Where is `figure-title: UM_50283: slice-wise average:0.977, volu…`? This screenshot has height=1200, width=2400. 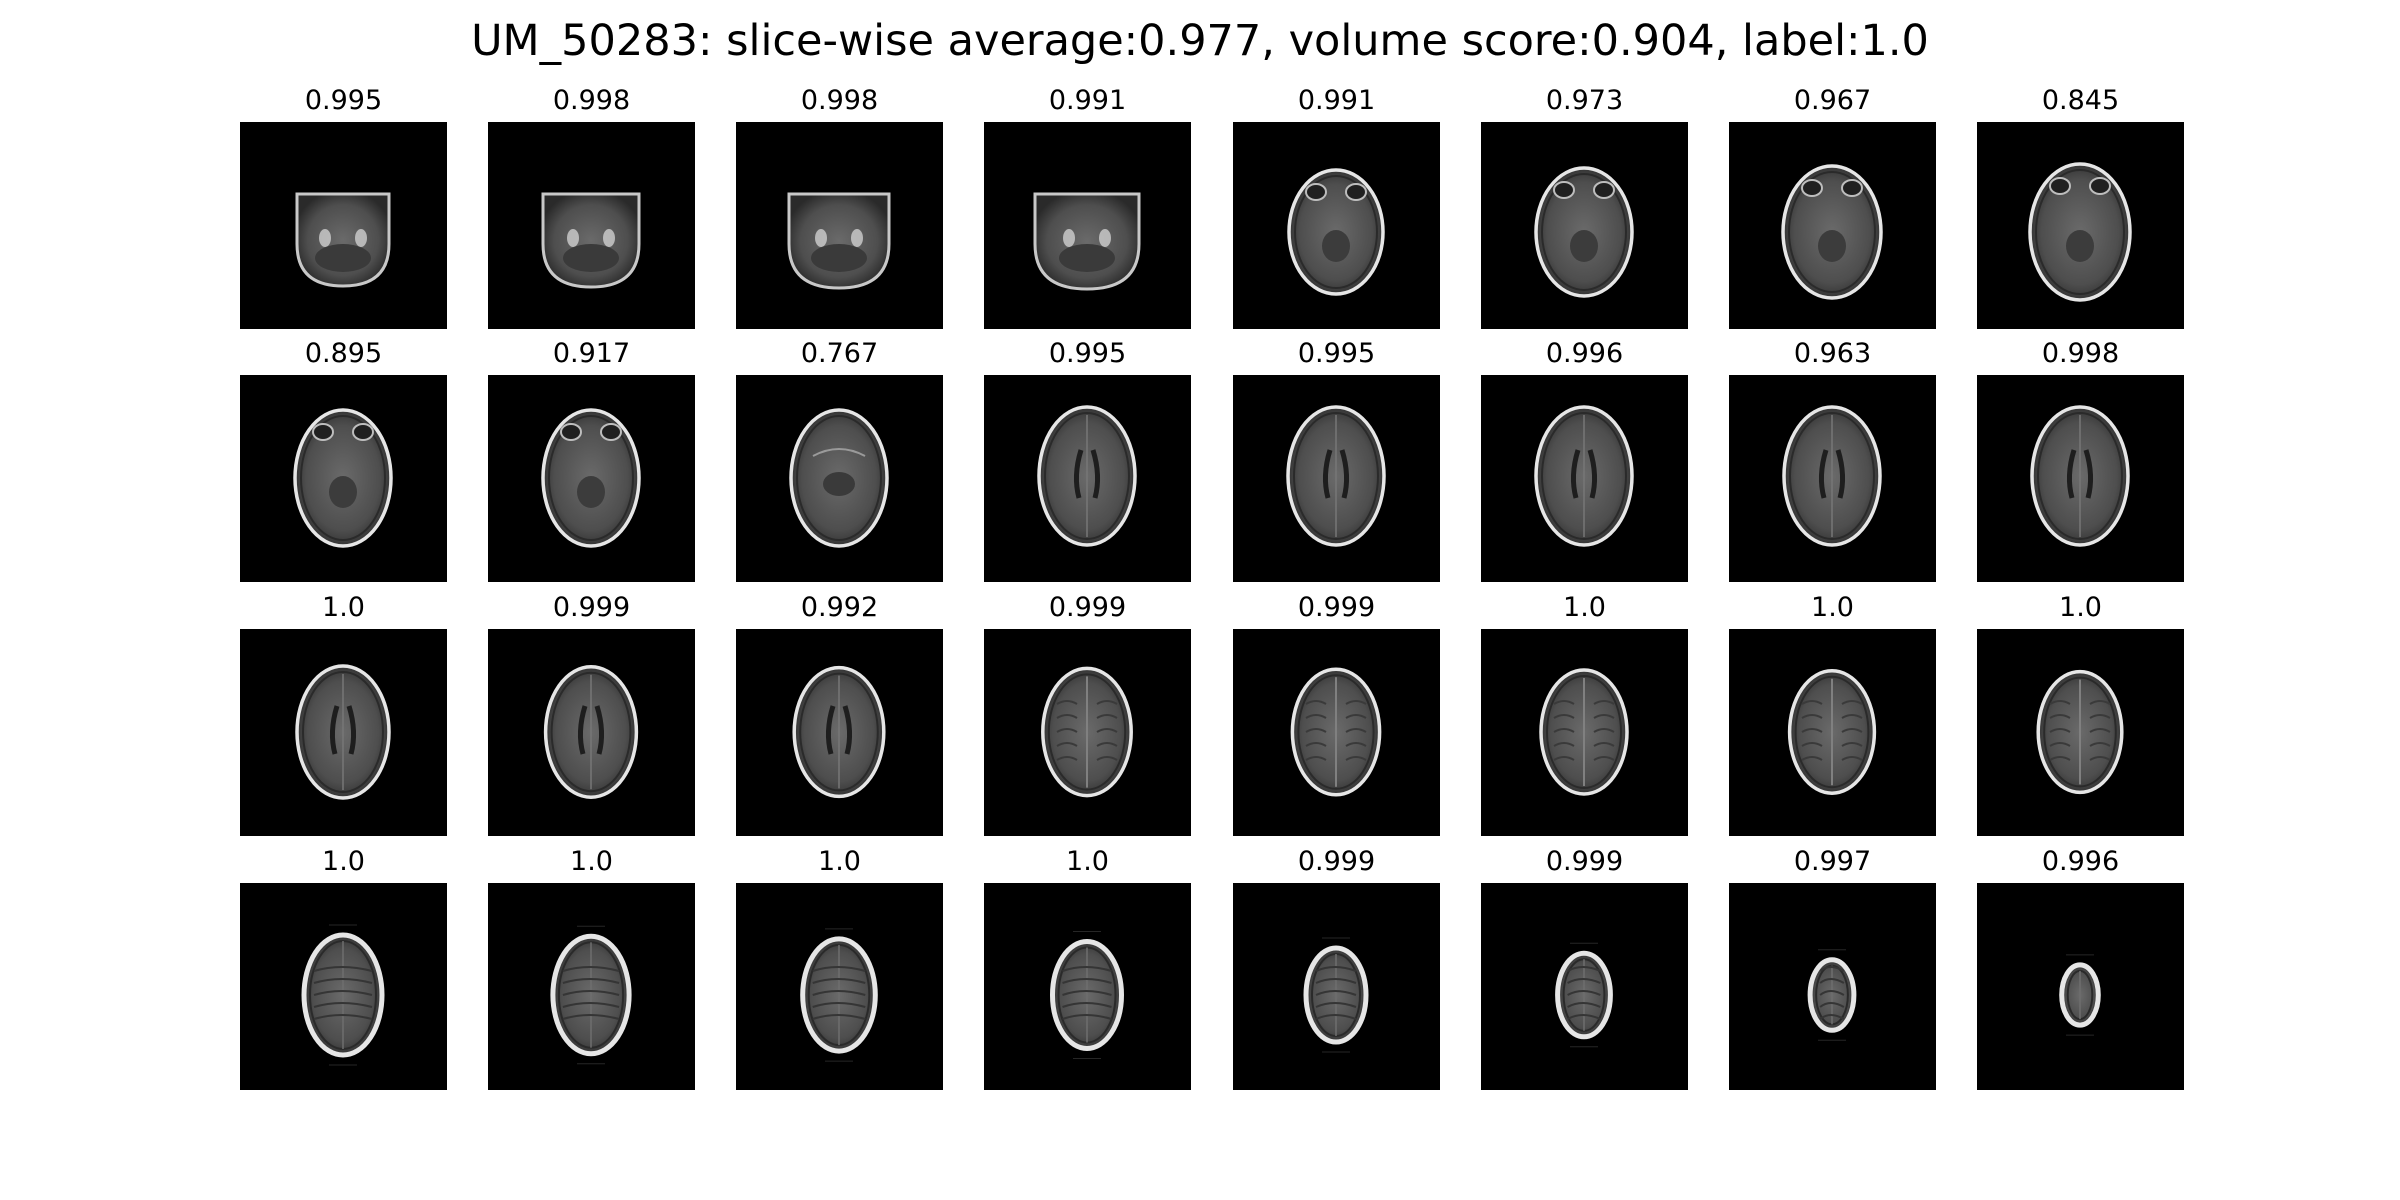
figure-title: UM_50283: slice-wise average:0.977, volu… is located at coordinates (1200, 41).